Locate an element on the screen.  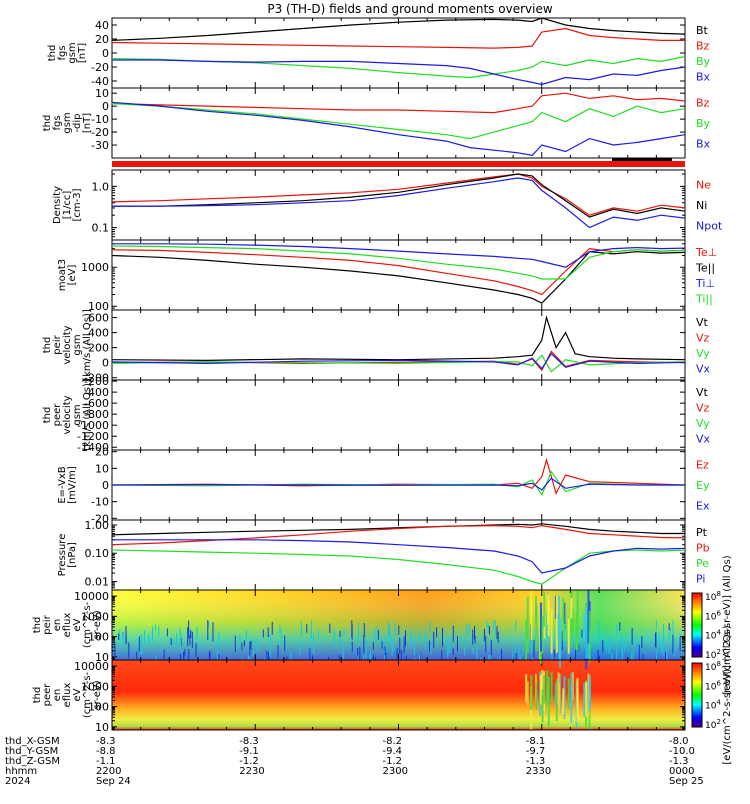
legend-label: Npot is located at coordinates (709, 226).